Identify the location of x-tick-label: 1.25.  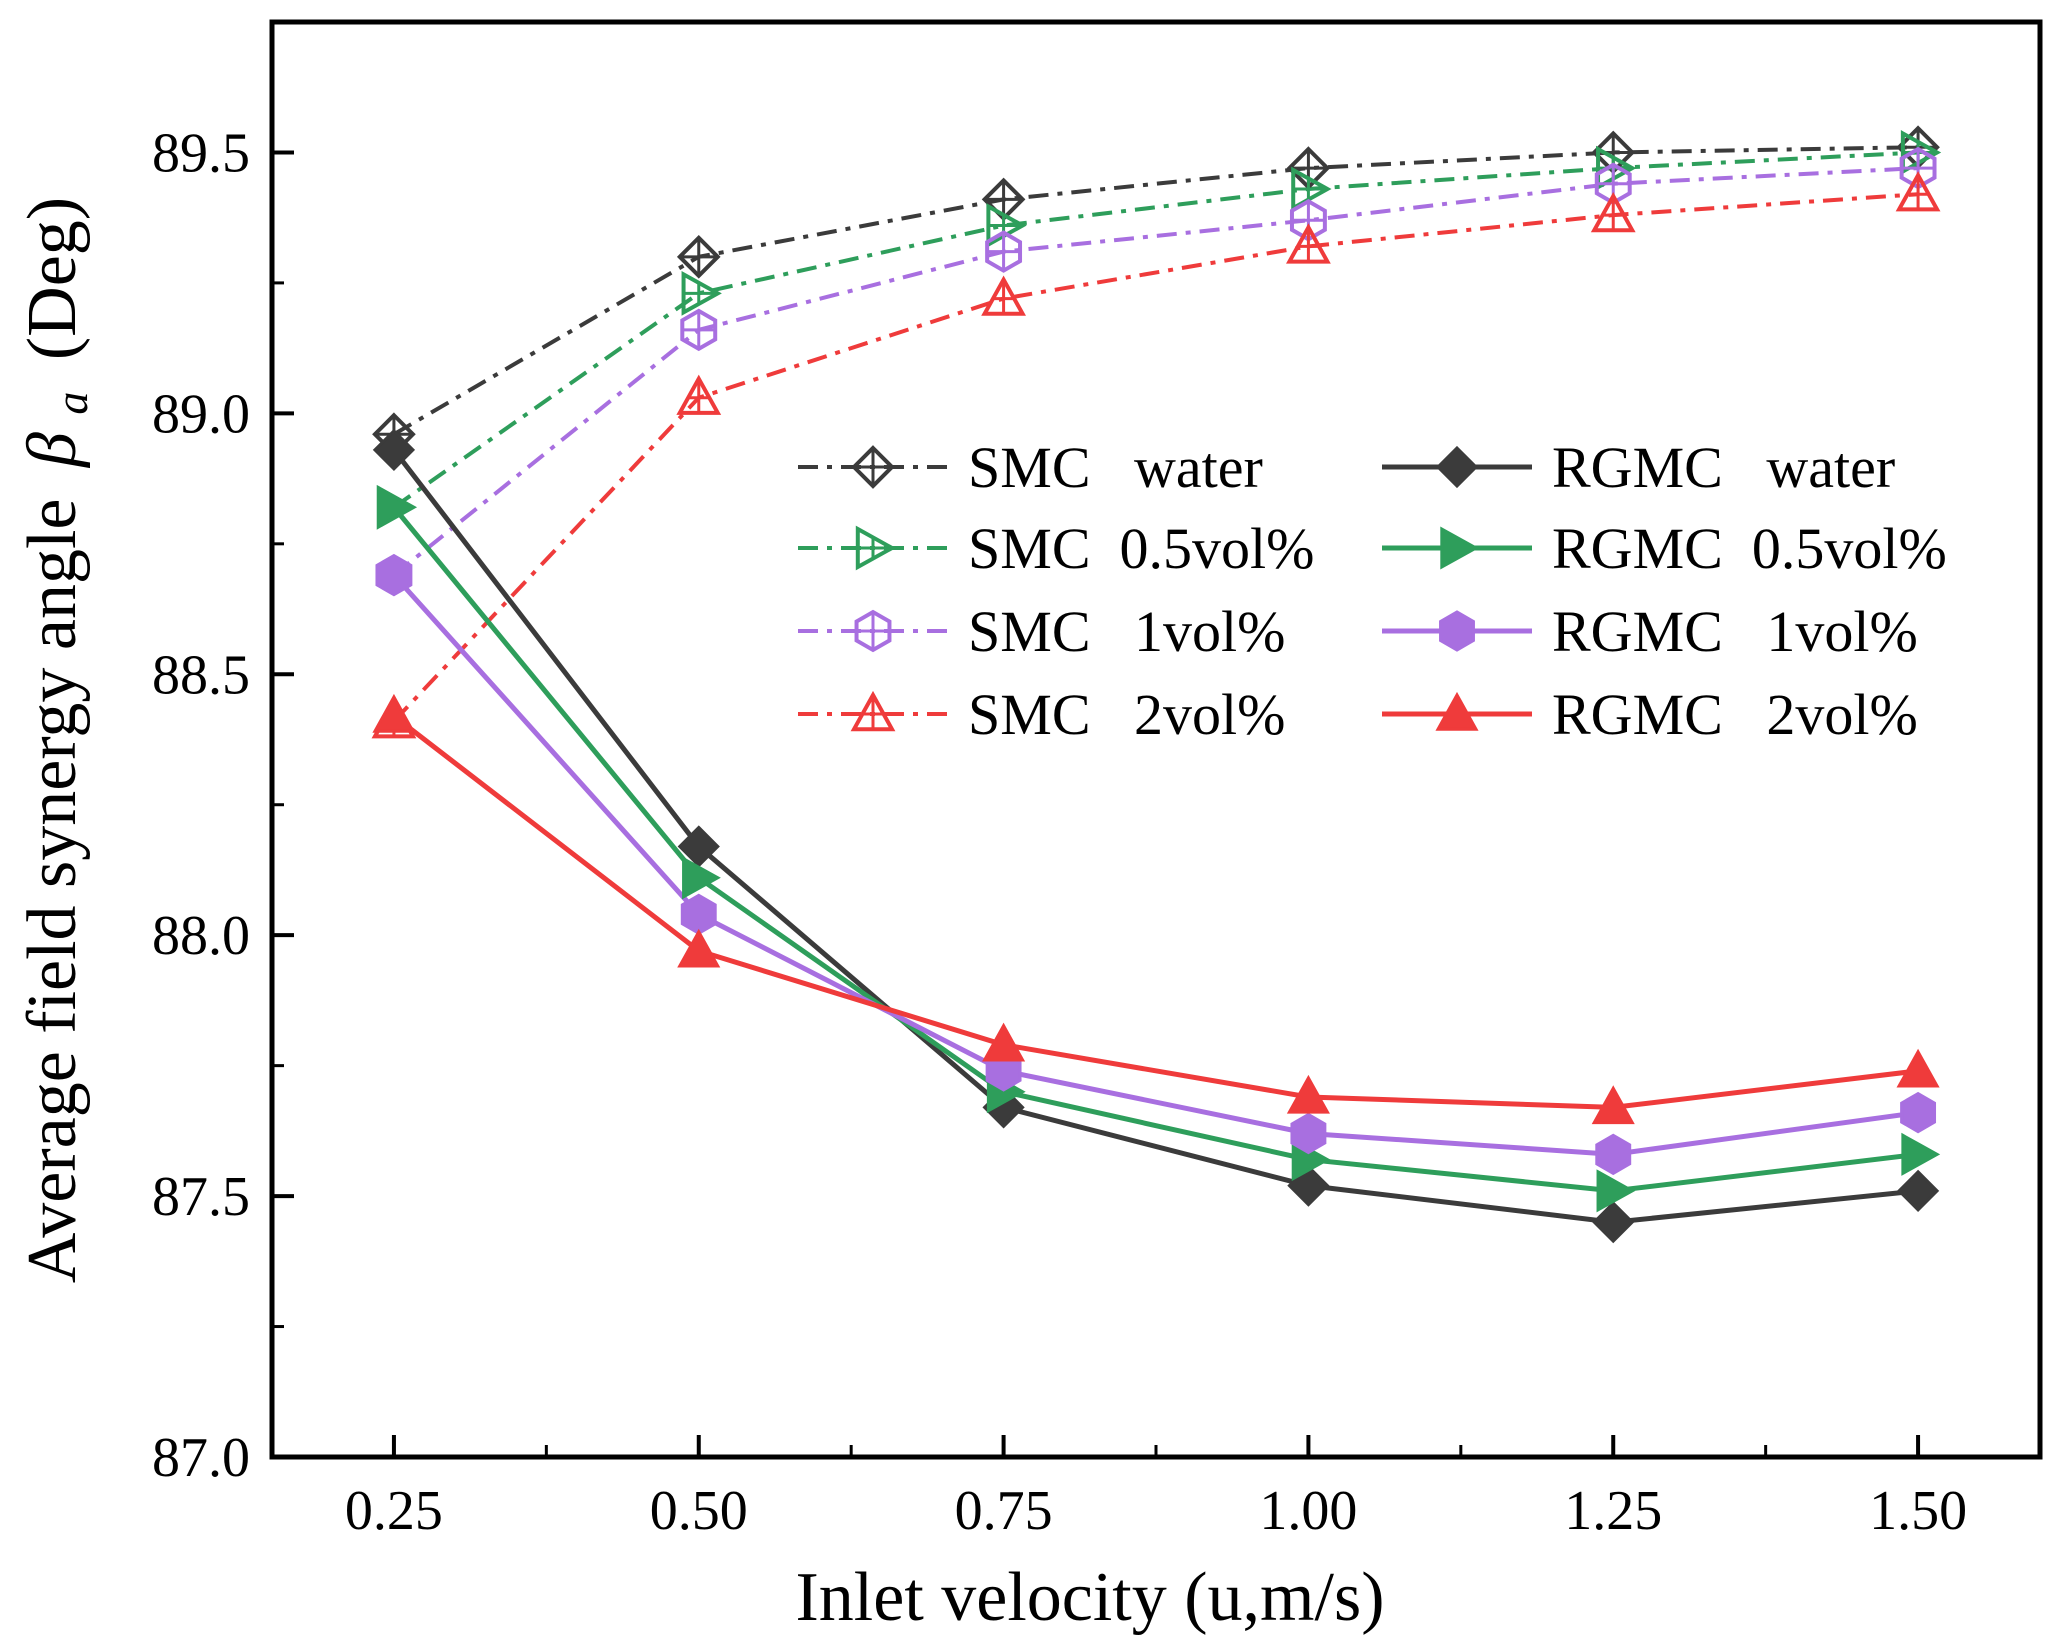
(1613, 1511).